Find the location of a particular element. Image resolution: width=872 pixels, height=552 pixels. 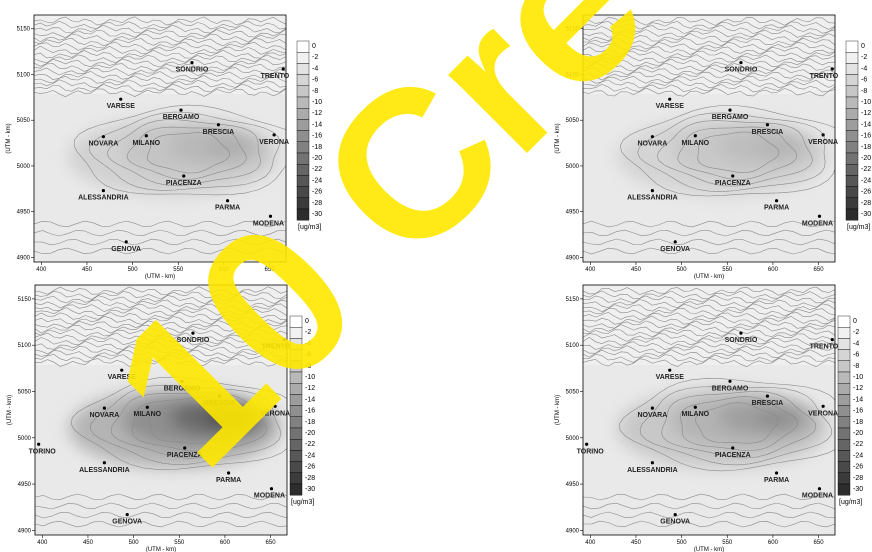

legend-level-label: -22 is located at coordinates (866, 169).